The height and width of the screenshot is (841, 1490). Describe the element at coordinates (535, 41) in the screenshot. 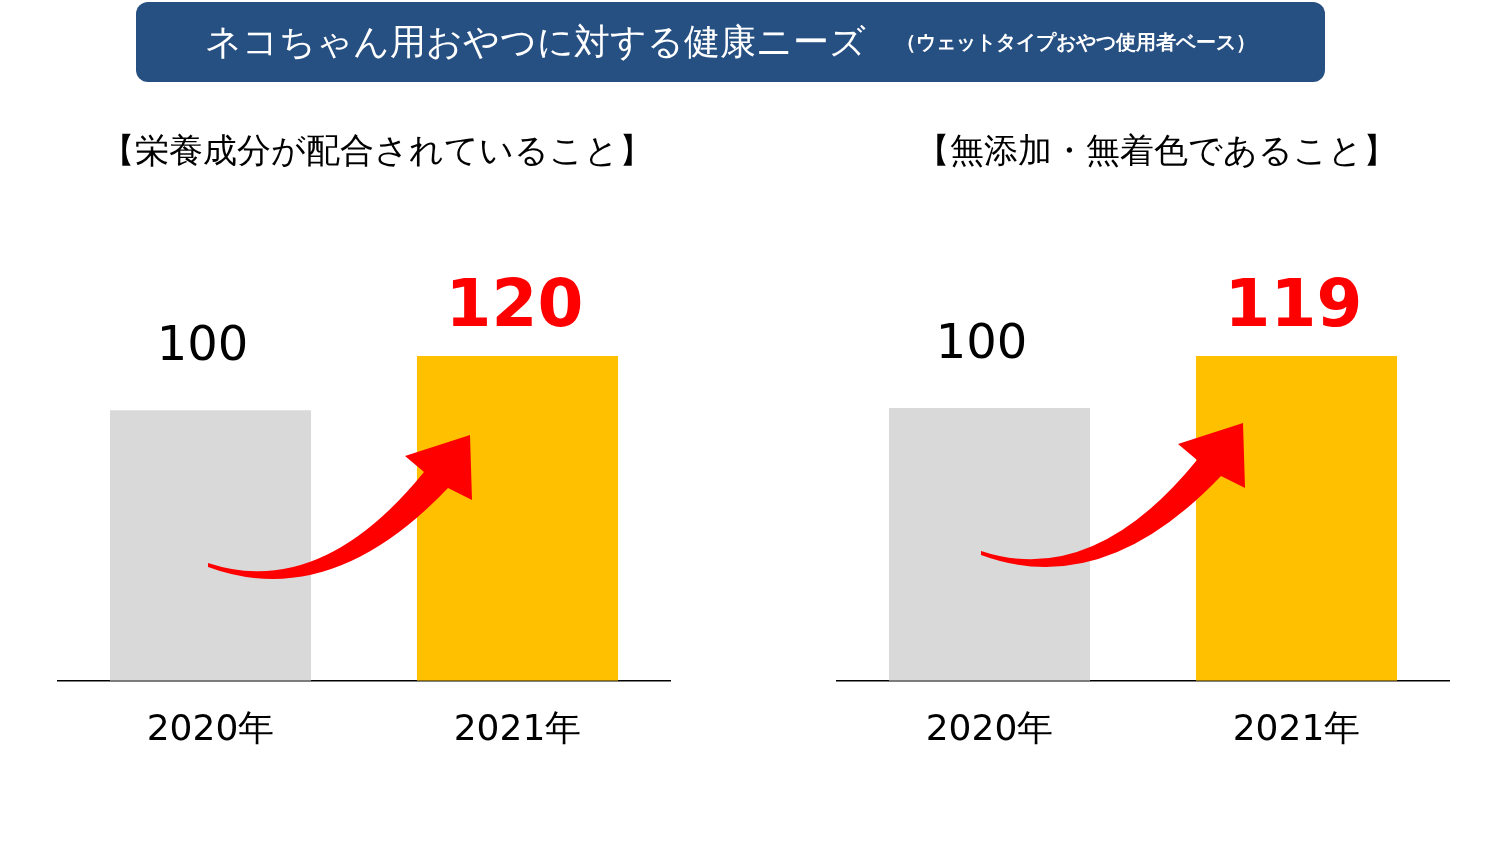

I see `text: ネコちゃん用おやつに対する健康ニーズ` at that location.